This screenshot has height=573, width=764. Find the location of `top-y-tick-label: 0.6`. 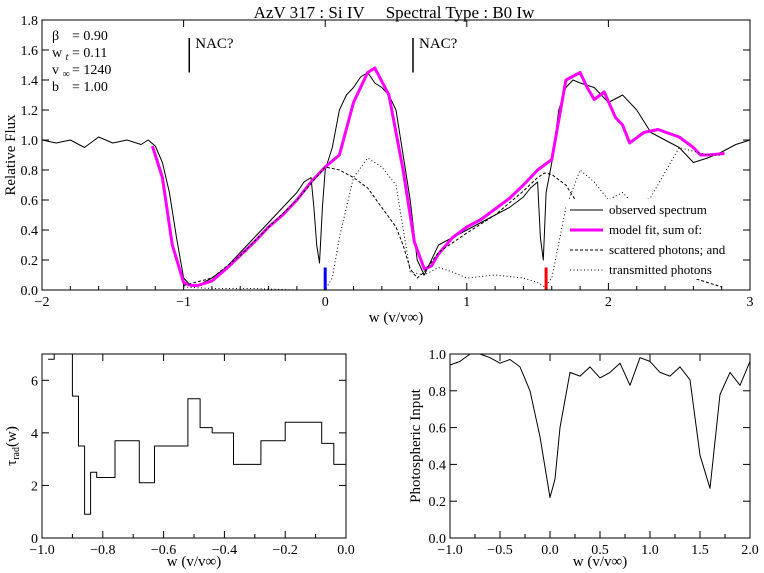

top-y-tick-label: 0.6 is located at coordinates (30, 201).